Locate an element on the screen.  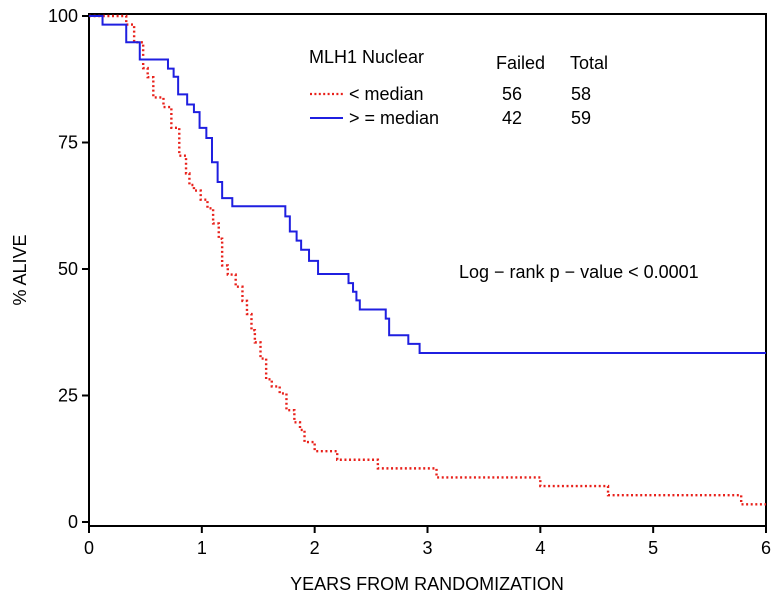
legend-header-failed: Failed is located at coordinates (520, 63).